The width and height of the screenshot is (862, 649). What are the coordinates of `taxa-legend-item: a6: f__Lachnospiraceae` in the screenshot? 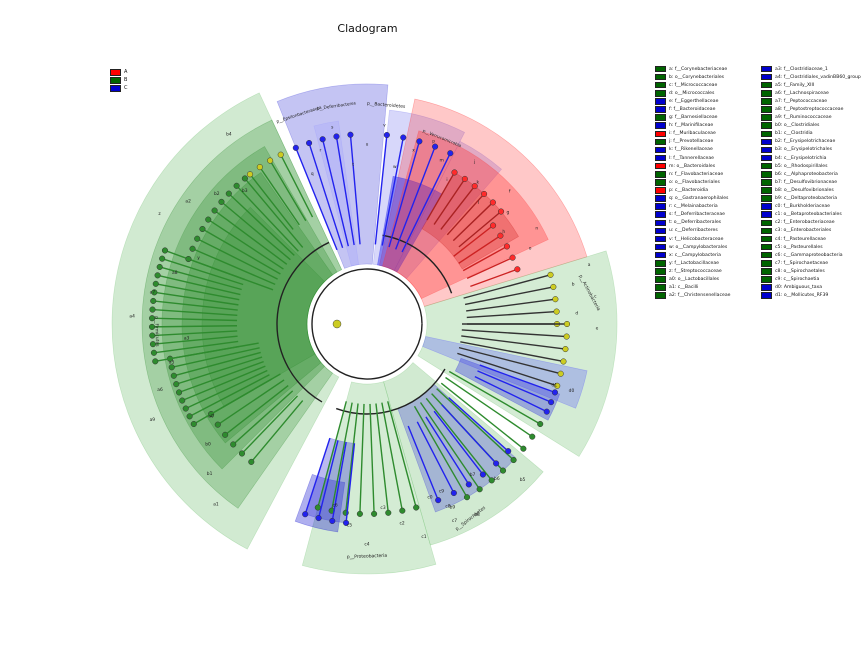 It's located at (811, 93).